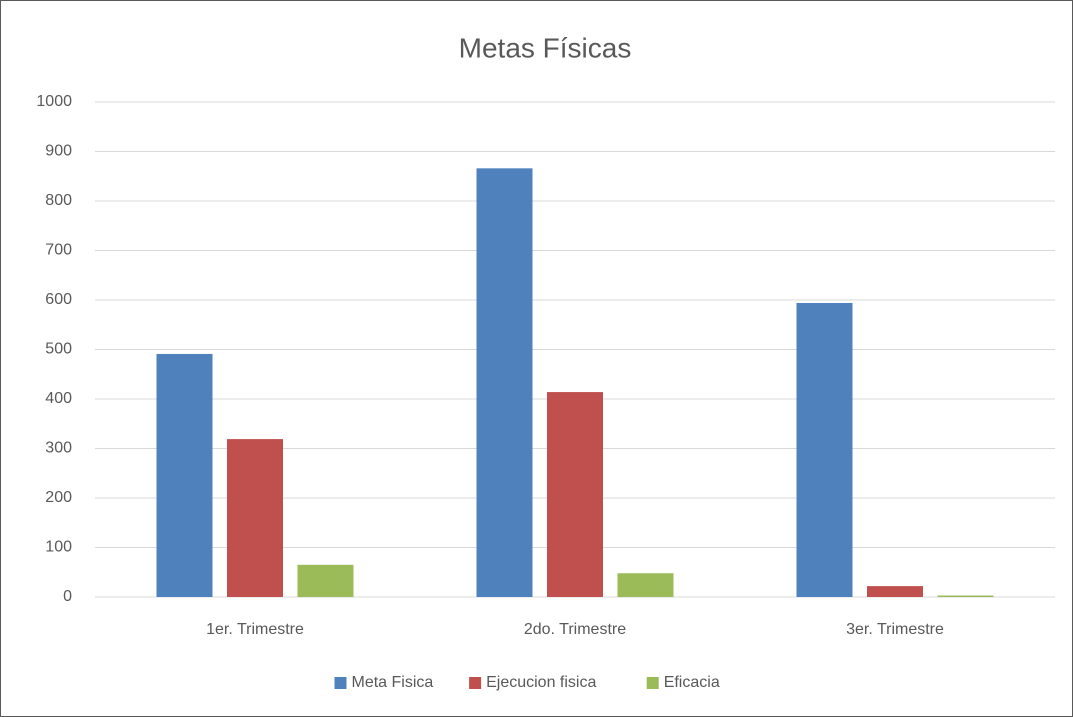  What do you see at coordinates (895, 629) in the screenshot?
I see `x-tick-label: 3er. Trimestre` at bounding box center [895, 629].